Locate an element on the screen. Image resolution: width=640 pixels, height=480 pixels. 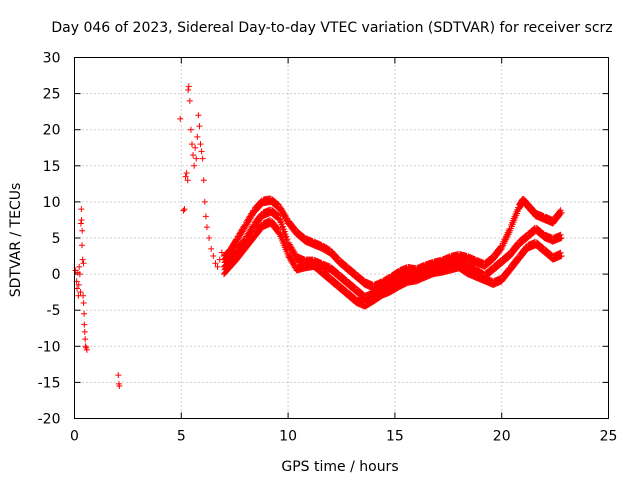
x-tick-label: 0 is located at coordinates (74, 437).